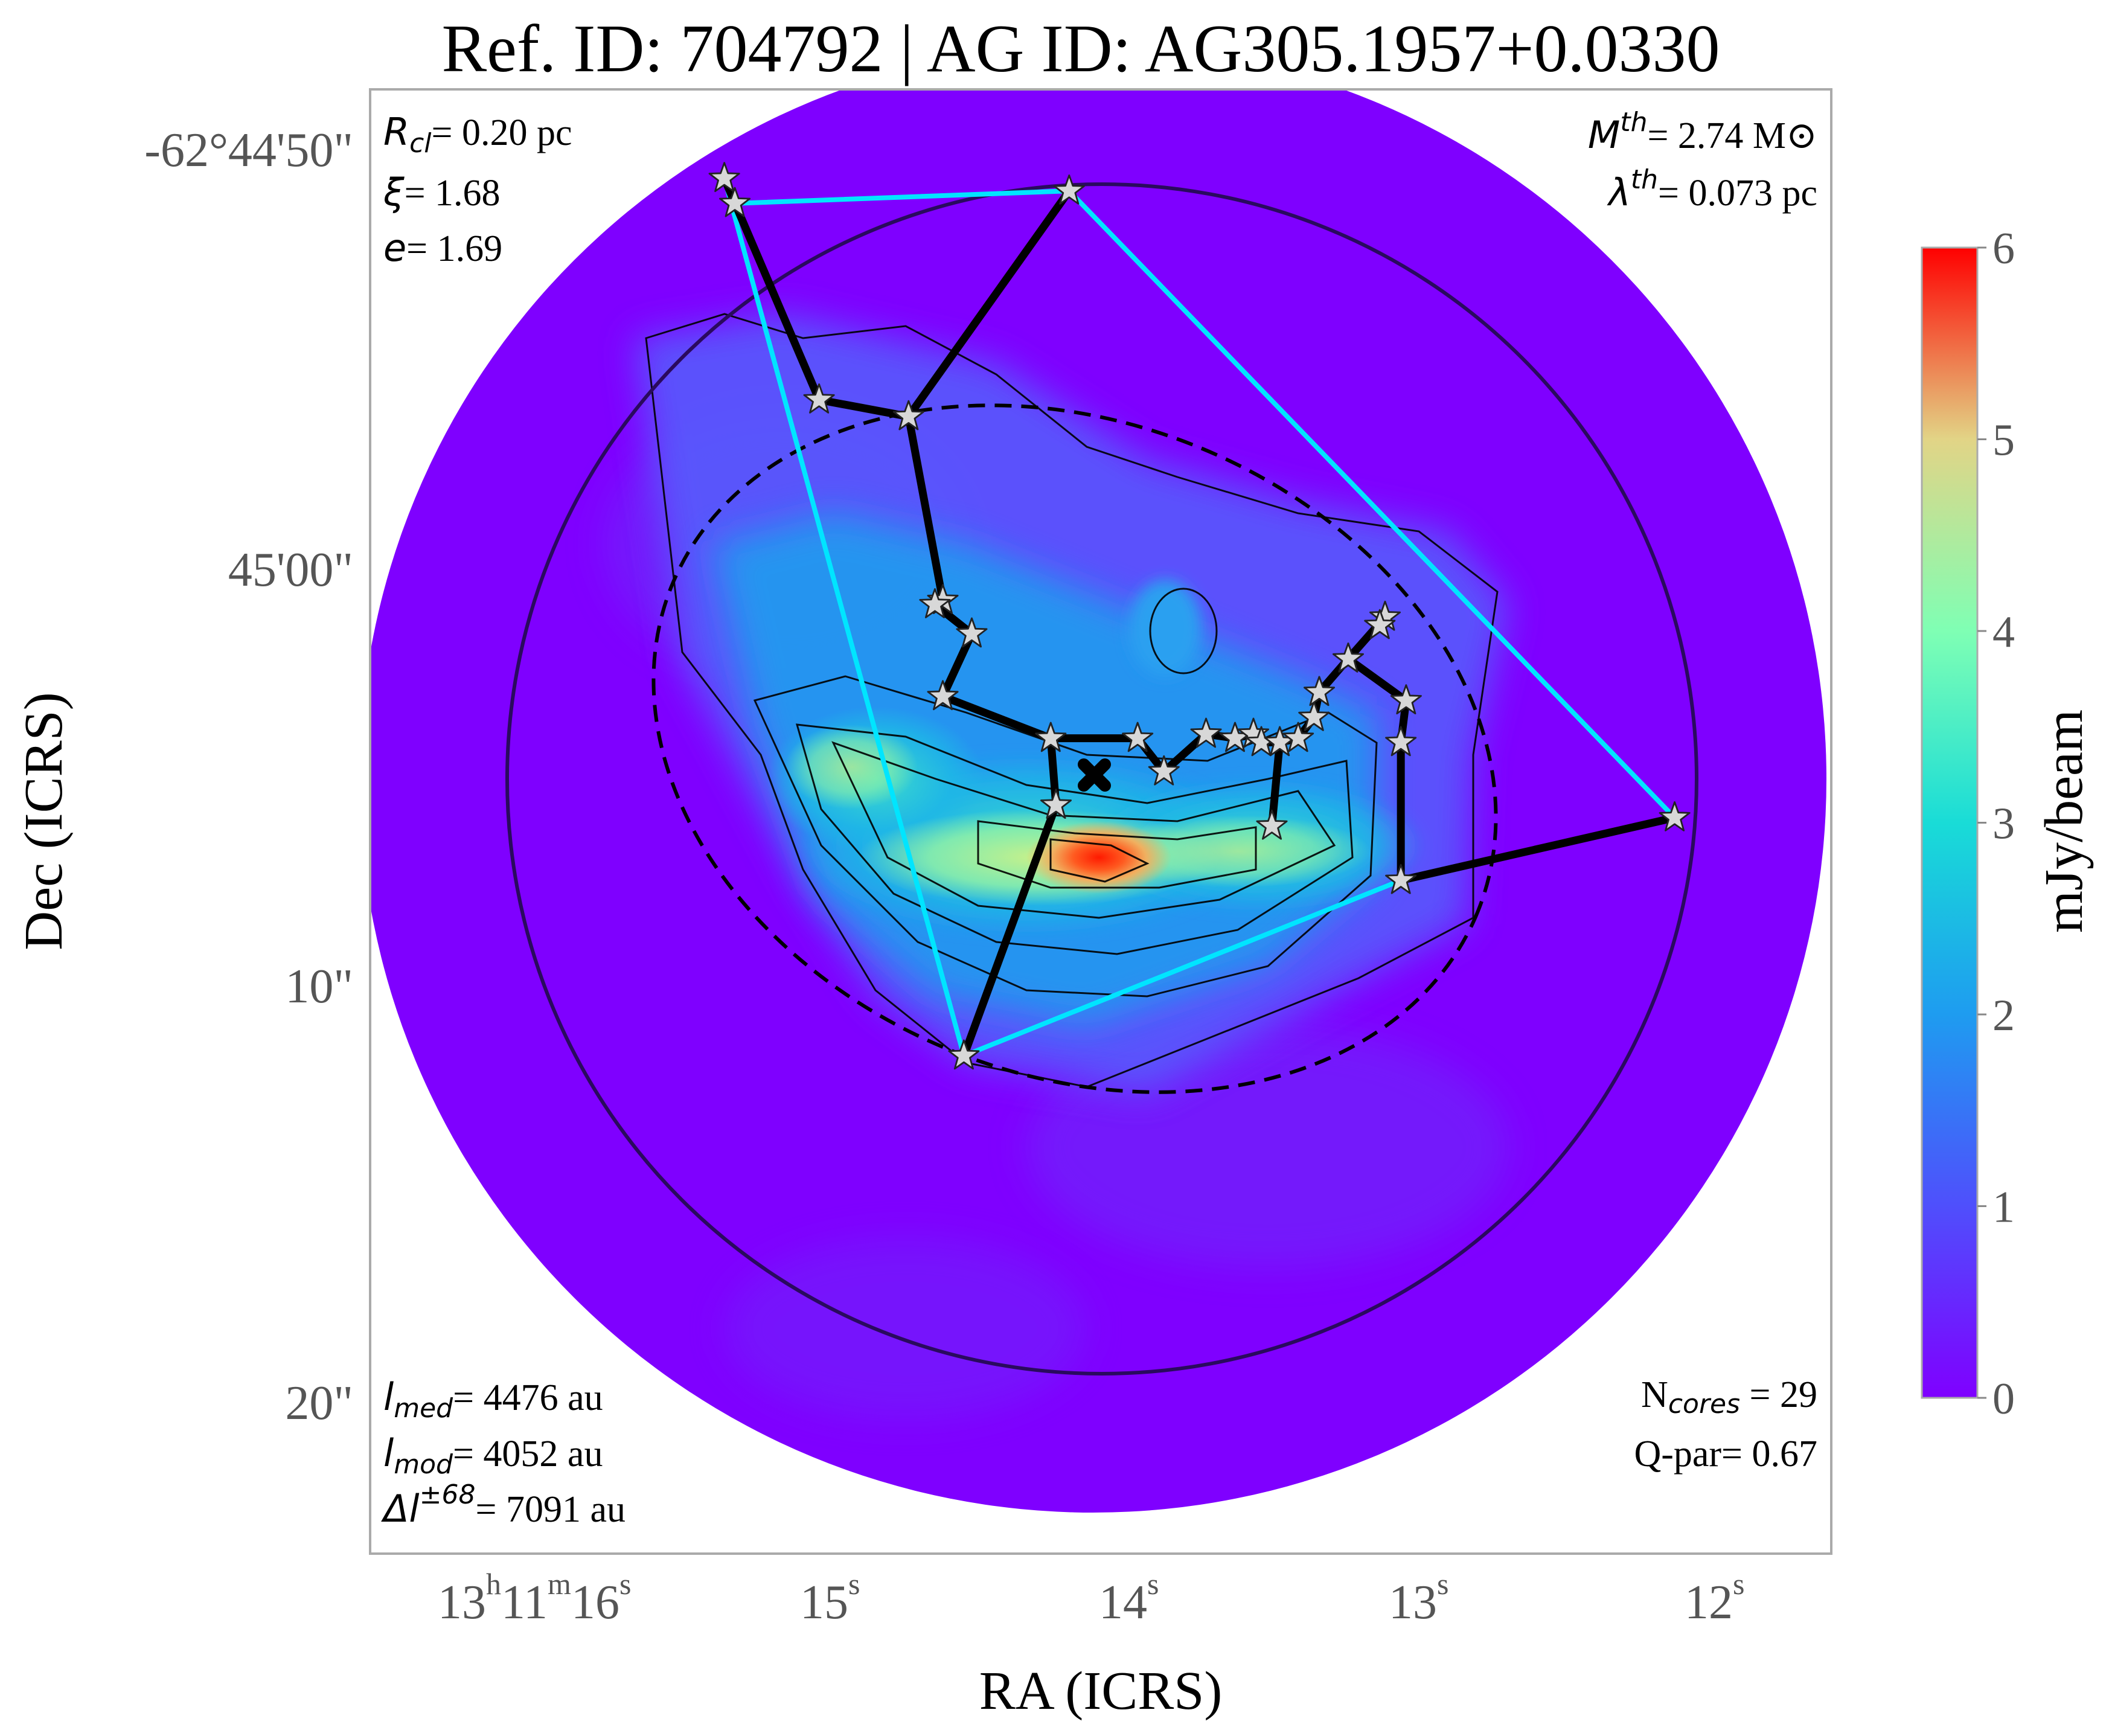  What do you see at coordinates (319, 986) in the screenshot?
I see `dec-tick-label: 10"` at bounding box center [319, 986].